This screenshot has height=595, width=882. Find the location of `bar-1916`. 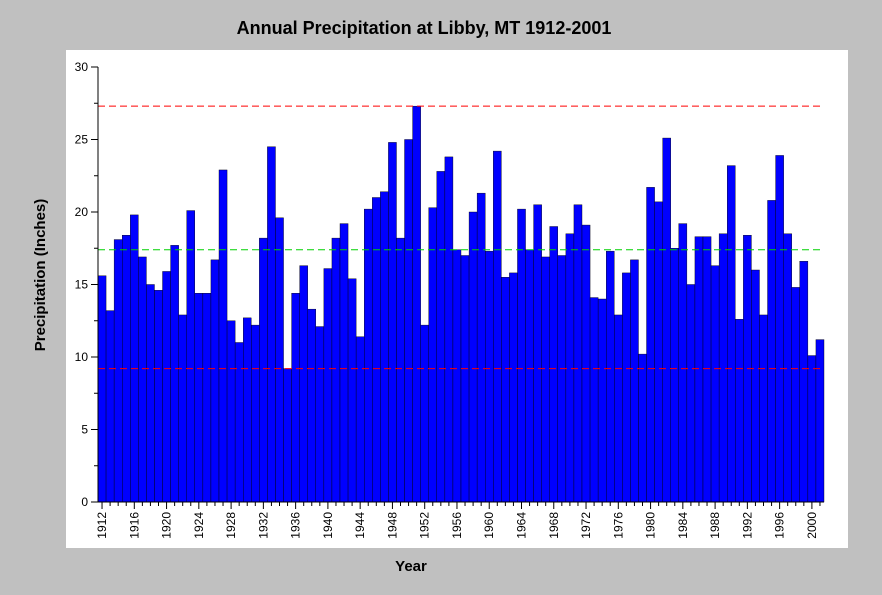

bar-1916 is located at coordinates (134, 358).